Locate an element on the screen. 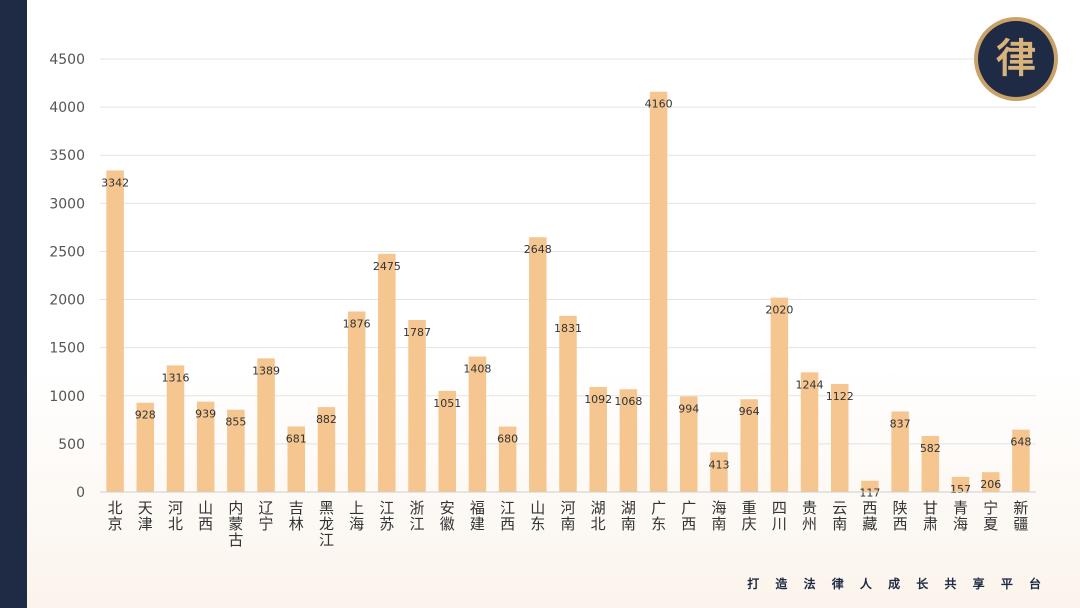 The height and width of the screenshot is (608, 1080). data-label: 648 is located at coordinates (1020, 442).